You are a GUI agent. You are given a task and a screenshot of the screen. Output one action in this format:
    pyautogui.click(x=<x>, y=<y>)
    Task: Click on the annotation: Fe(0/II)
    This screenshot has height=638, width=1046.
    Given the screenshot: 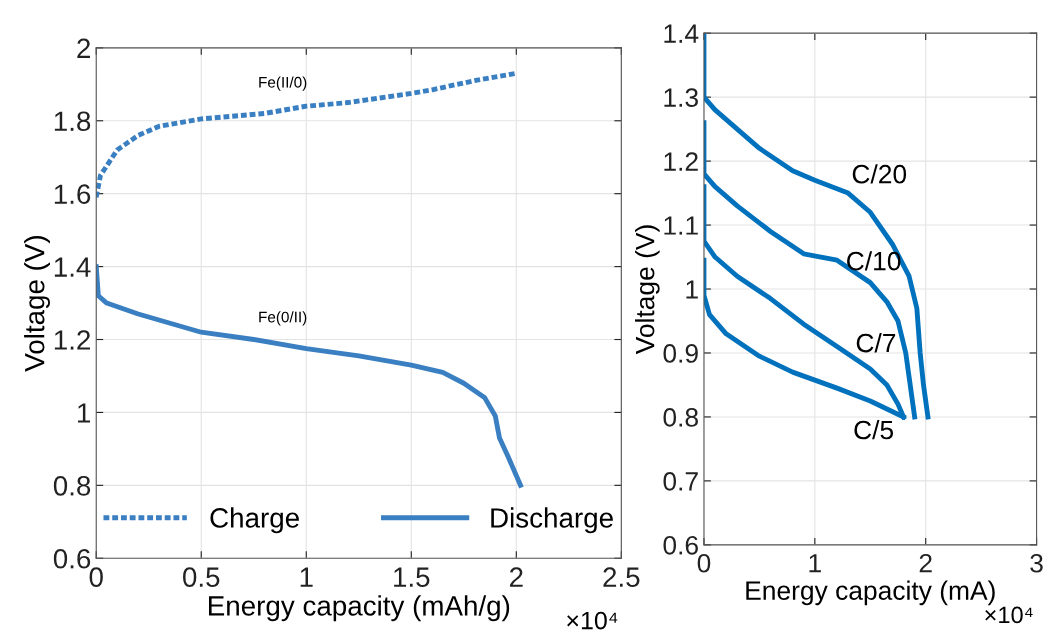 What is the action you would take?
    pyautogui.click(x=283, y=318)
    